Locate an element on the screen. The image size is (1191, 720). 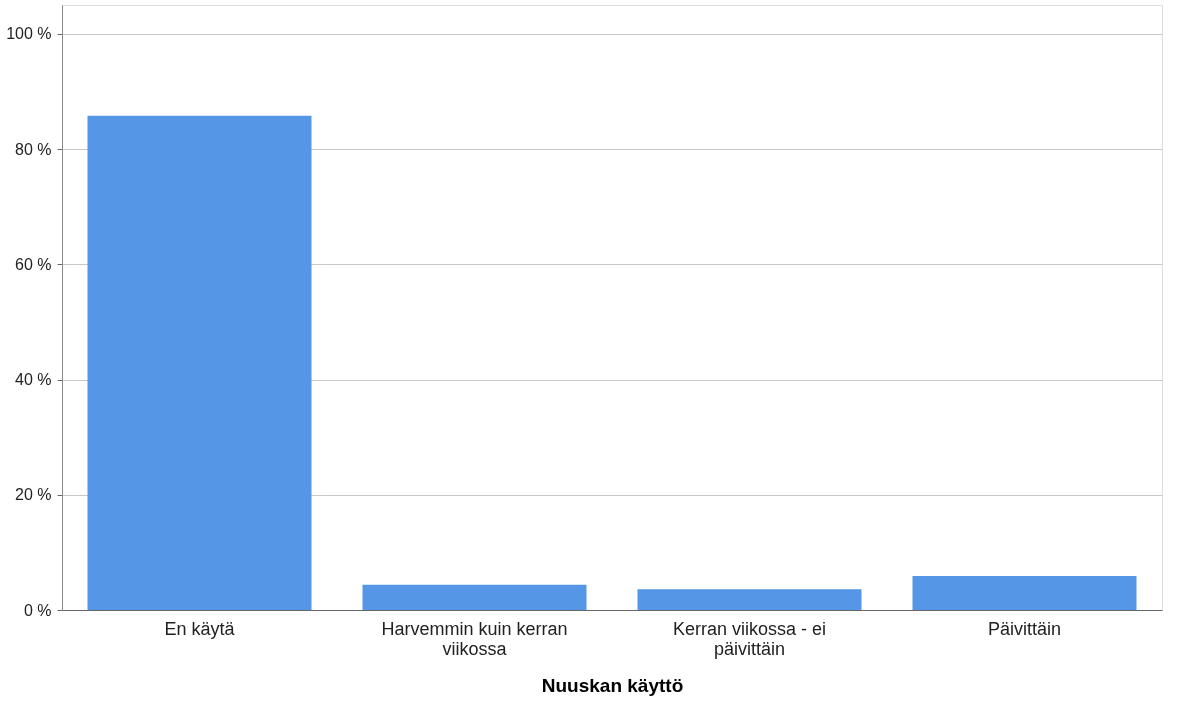
x-tick-label: Kerran viikossa - ei päivittäin is located at coordinates (749, 638).